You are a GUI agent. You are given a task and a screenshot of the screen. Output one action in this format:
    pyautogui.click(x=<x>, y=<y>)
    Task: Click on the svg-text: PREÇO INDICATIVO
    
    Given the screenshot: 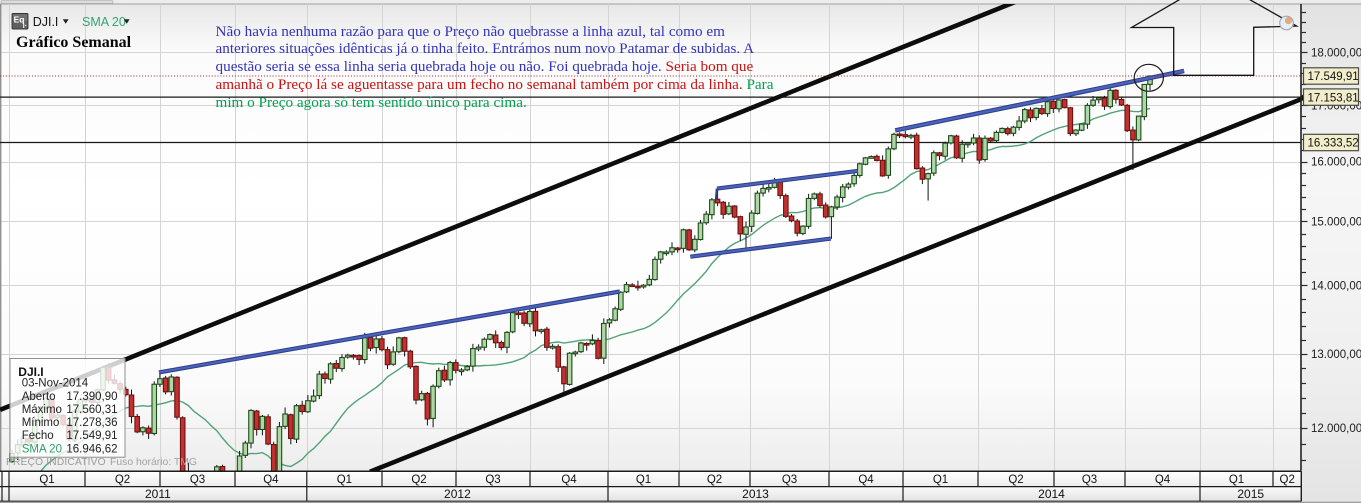 What is the action you would take?
    pyautogui.click(x=56, y=462)
    